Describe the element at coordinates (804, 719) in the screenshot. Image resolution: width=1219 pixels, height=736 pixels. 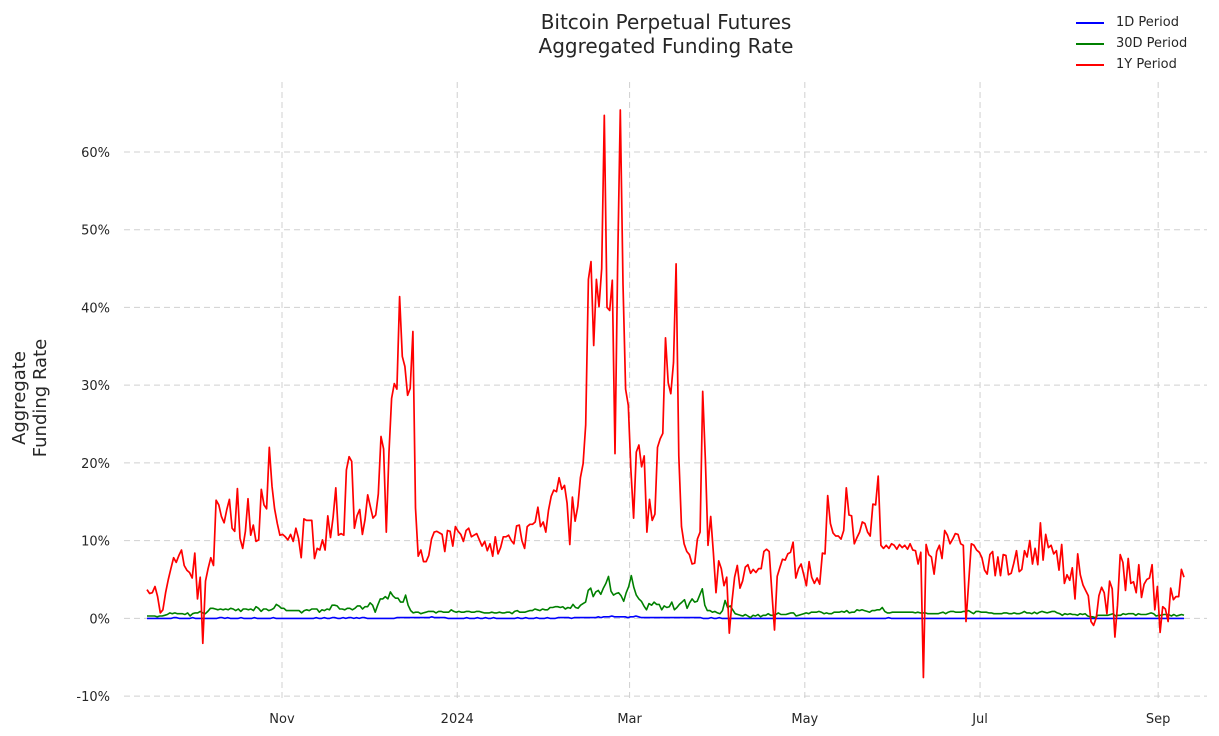
I see `x-tick-label: May` at that location.